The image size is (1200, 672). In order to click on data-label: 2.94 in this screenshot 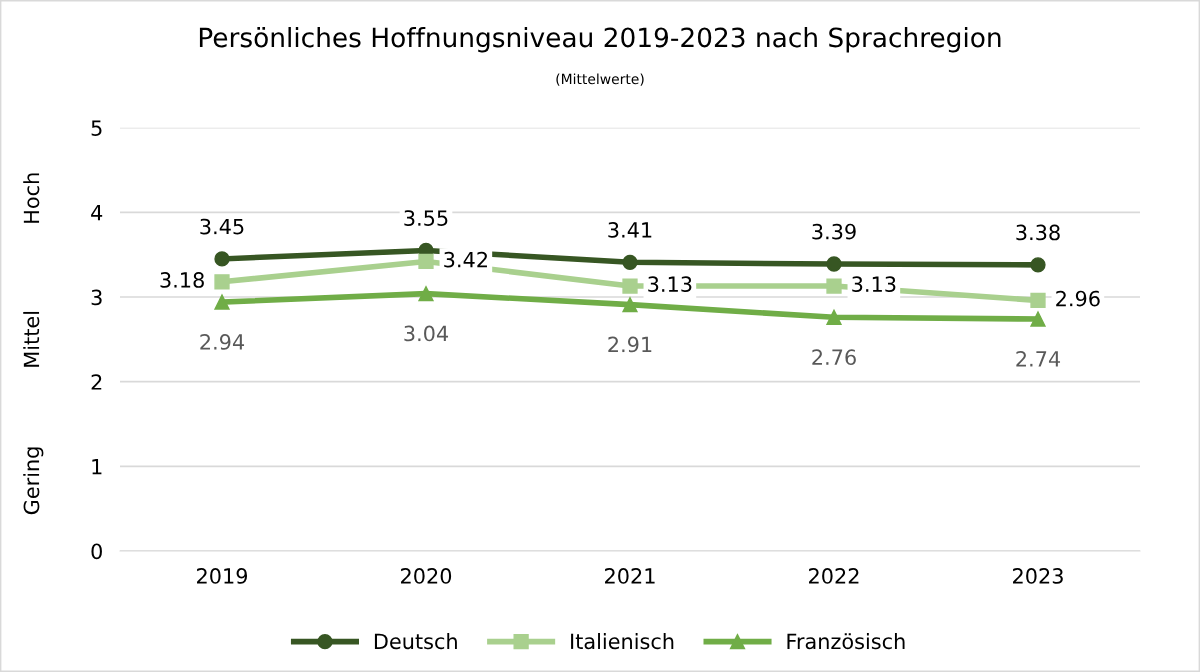, I will do `click(222, 342)`.